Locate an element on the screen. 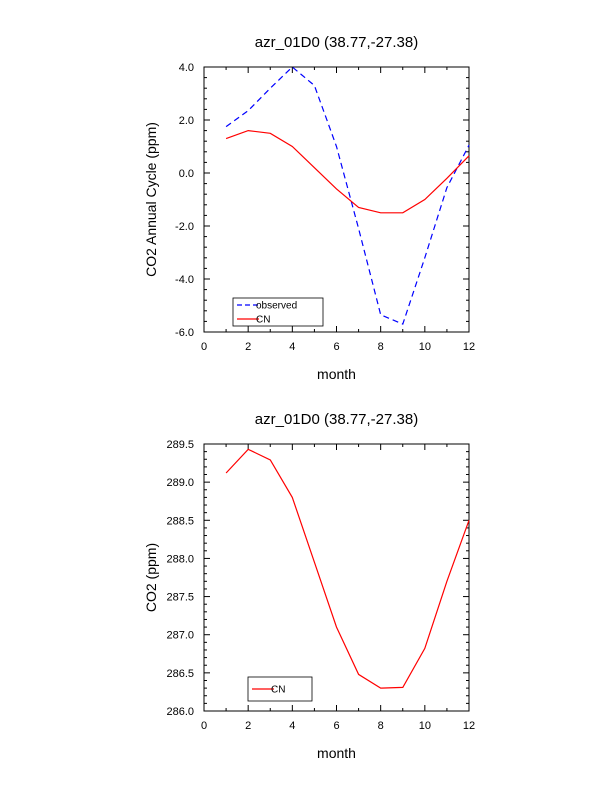 The height and width of the screenshot is (792, 612). y-tick-label: 289.0 is located at coordinates (180, 483).